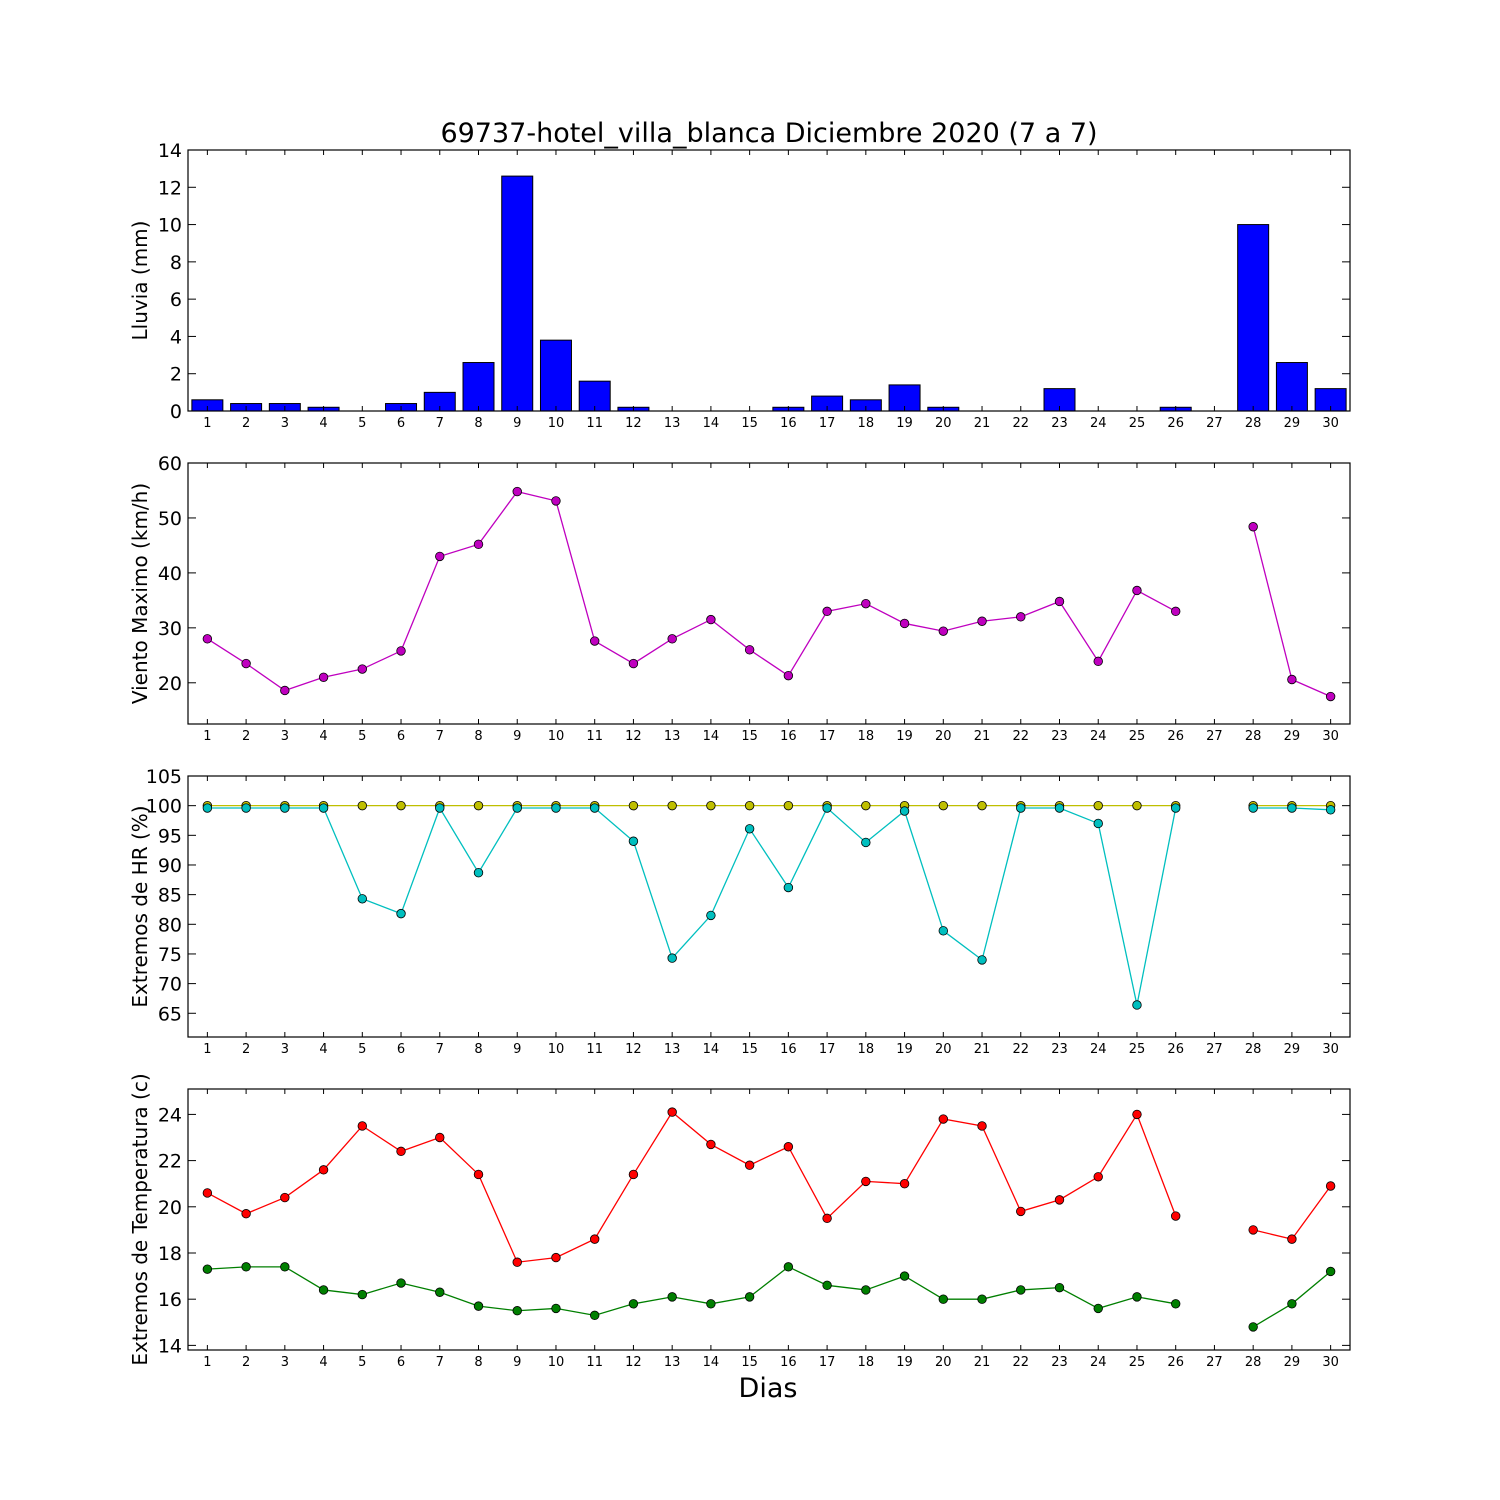  What do you see at coordinates (517, 1049) in the screenshot?
I see `x-tick-label: 9` at bounding box center [517, 1049].